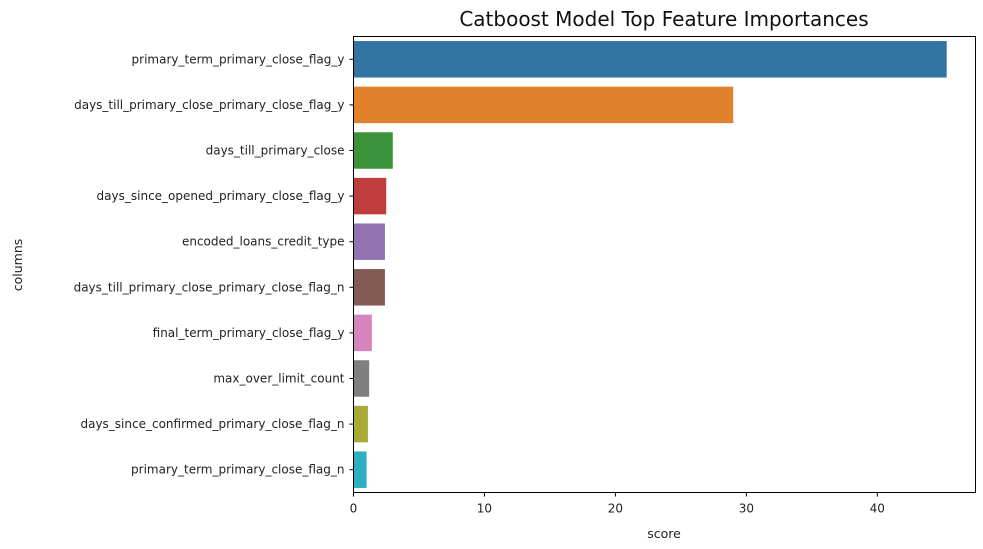  I want to click on x-tick-label: 20, so click(615, 509).